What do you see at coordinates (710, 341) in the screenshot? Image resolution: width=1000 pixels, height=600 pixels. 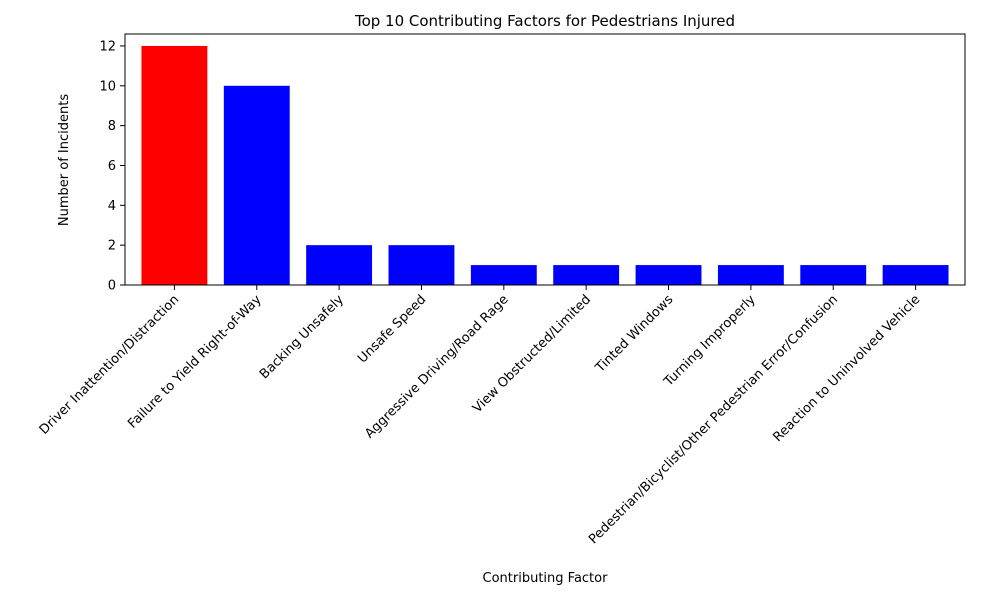 I see `x-tick-label: Turning Improperly` at bounding box center [710, 341].